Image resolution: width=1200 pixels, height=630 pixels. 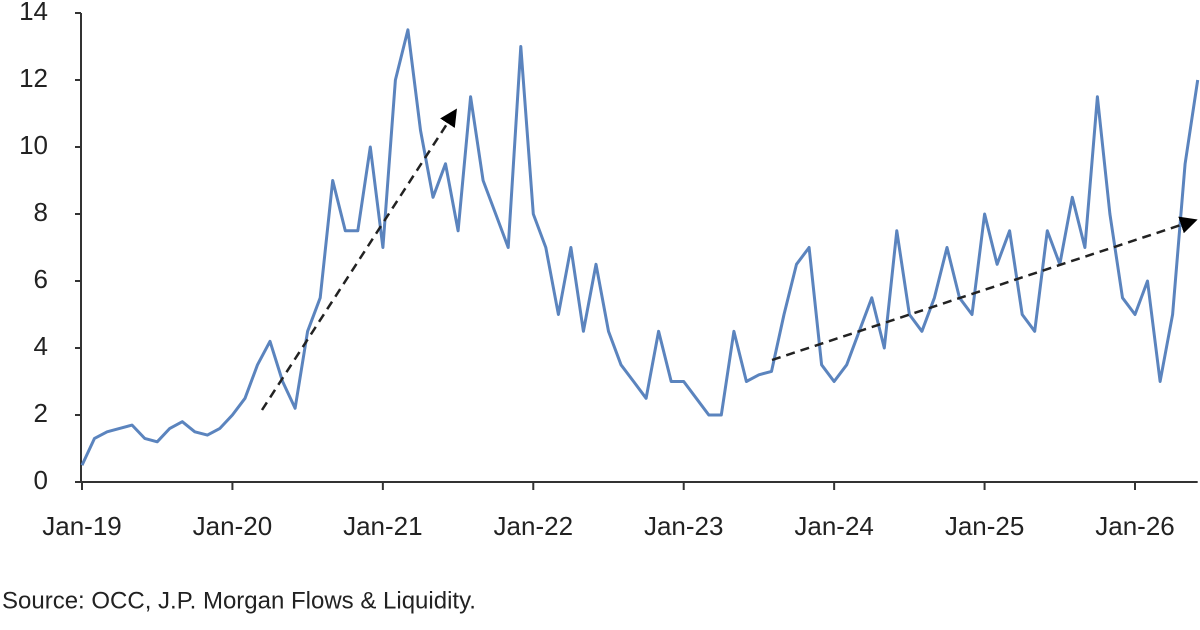 What do you see at coordinates (82, 526) in the screenshot?
I see `x-tick-label: Jan-19` at bounding box center [82, 526].